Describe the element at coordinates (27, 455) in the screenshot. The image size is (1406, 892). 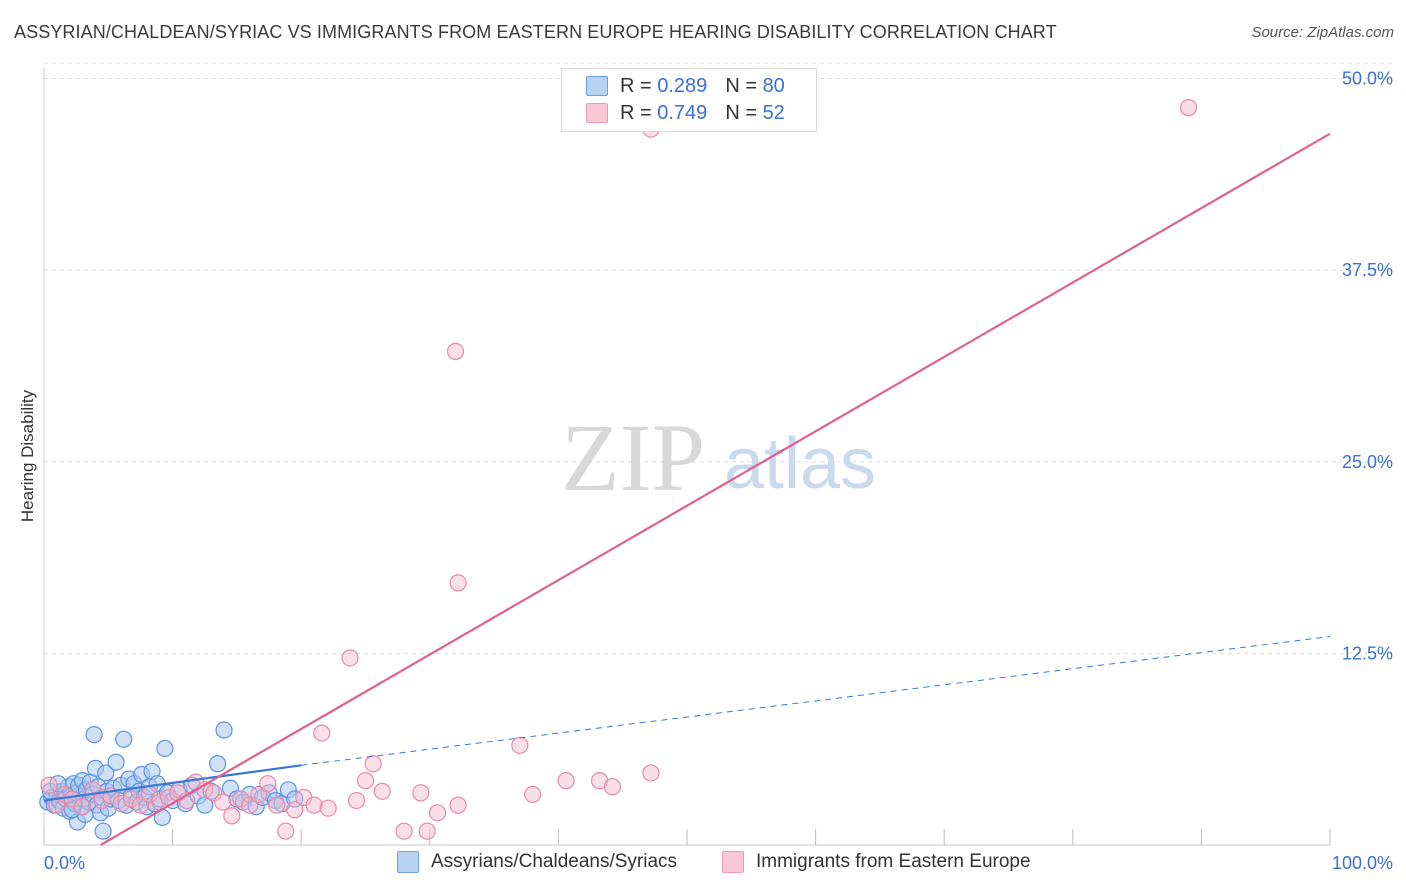
I see `y-axis-label: Hearing Disability` at that location.